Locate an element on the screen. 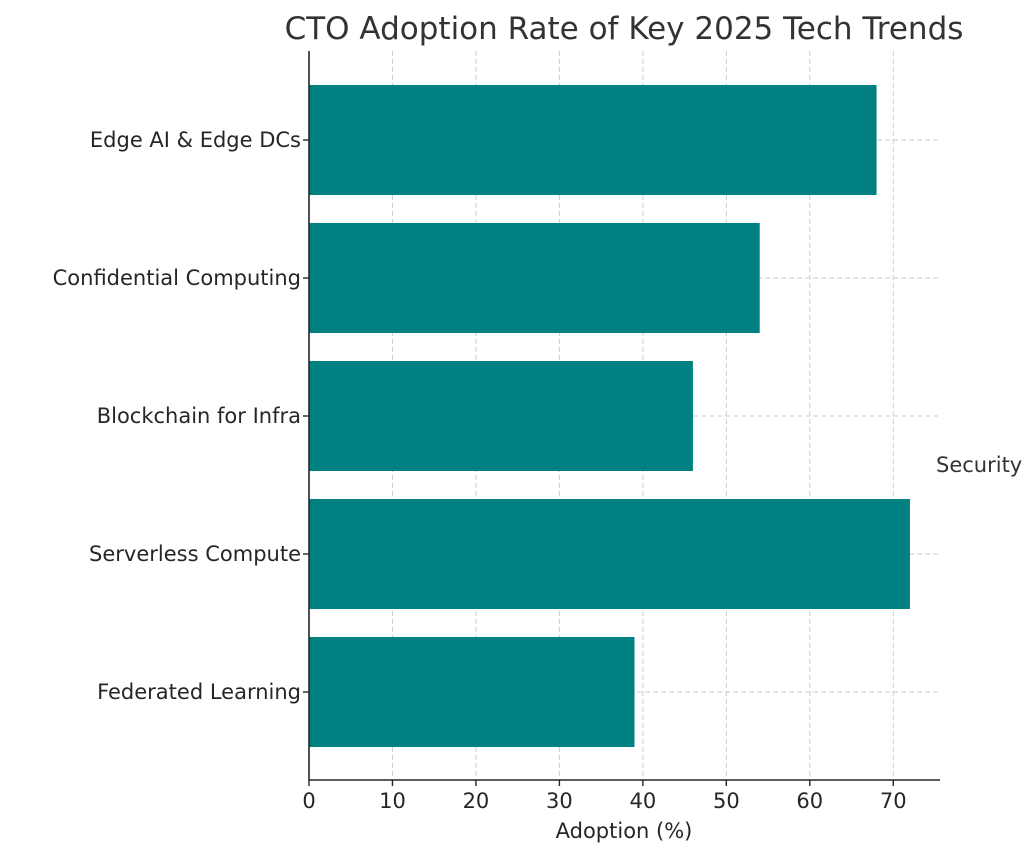 Image resolution: width=1024 pixels, height=858 pixels. y-tick-label: Blockchain for Infra is located at coordinates (199, 416).